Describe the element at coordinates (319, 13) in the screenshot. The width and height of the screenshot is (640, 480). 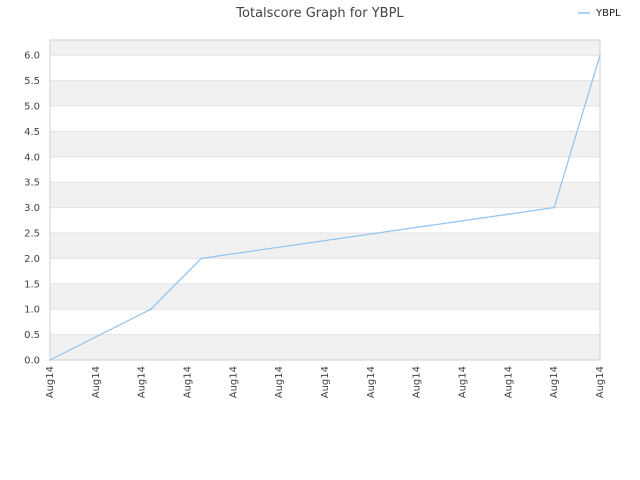
I see `chart-title: Totalscore Graph for YBPL` at that location.